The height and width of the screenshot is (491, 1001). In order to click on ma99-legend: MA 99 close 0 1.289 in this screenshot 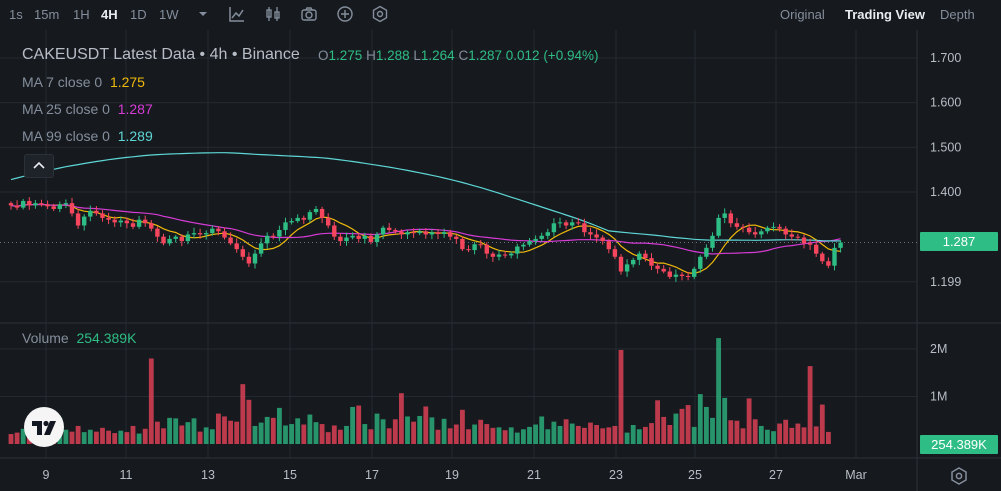, I will do `click(87, 136)`.